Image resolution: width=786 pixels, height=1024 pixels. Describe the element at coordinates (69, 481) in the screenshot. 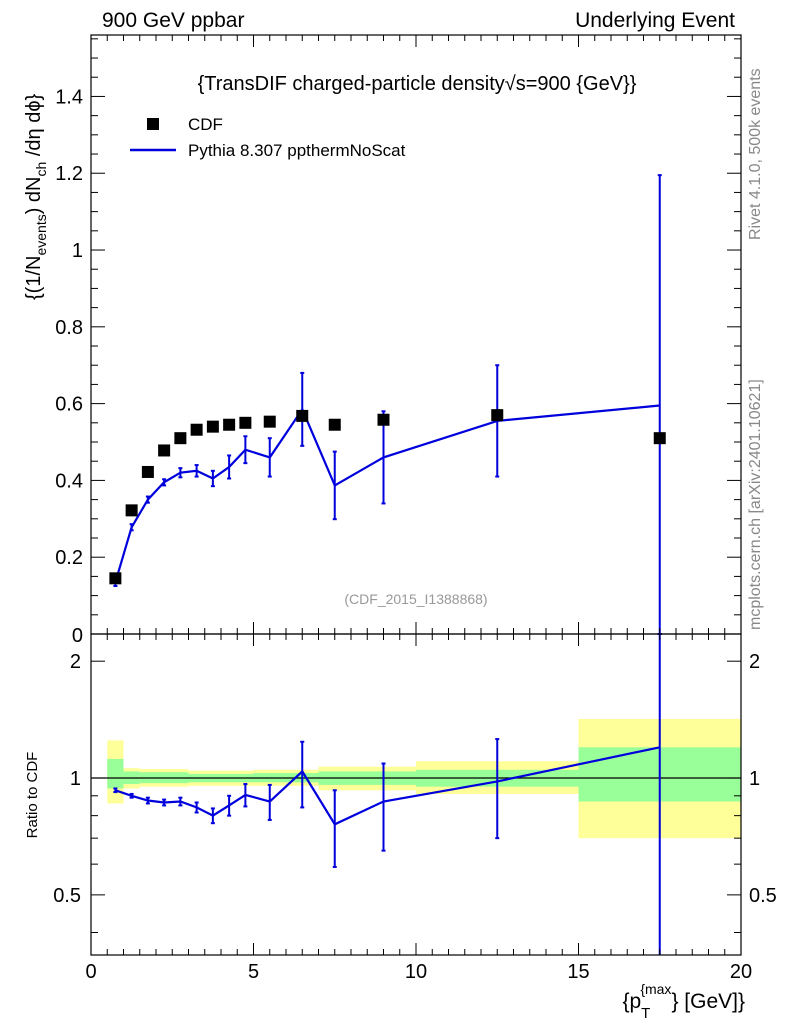

I see `main-y-tick-label: 0.4` at that location.